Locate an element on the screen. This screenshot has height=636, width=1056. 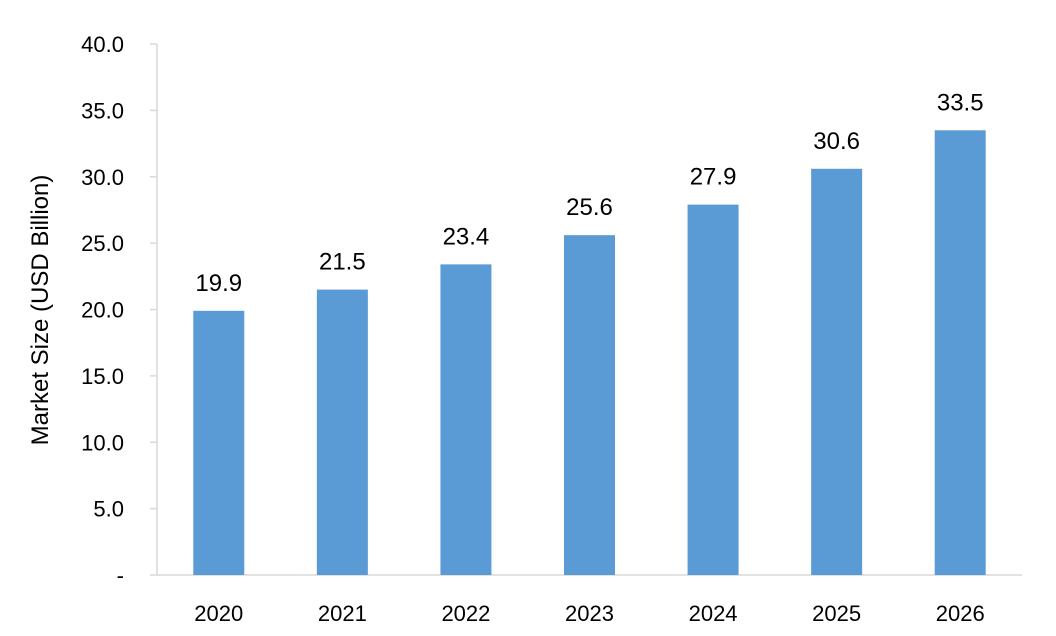
y-tick-label: 20.0 is located at coordinates (102, 310).